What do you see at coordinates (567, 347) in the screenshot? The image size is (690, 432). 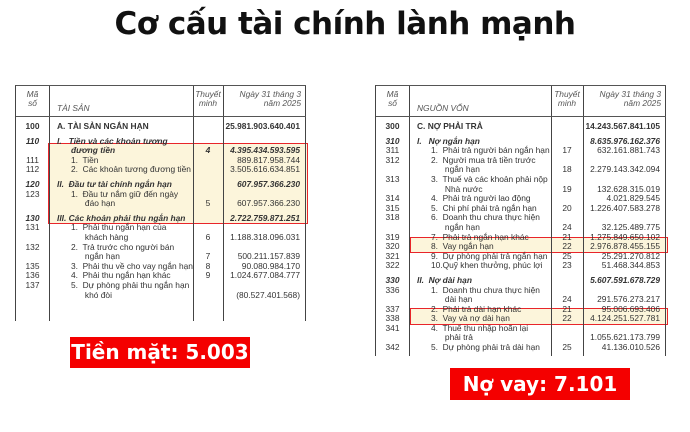 I see `row-note: 25` at bounding box center [567, 347].